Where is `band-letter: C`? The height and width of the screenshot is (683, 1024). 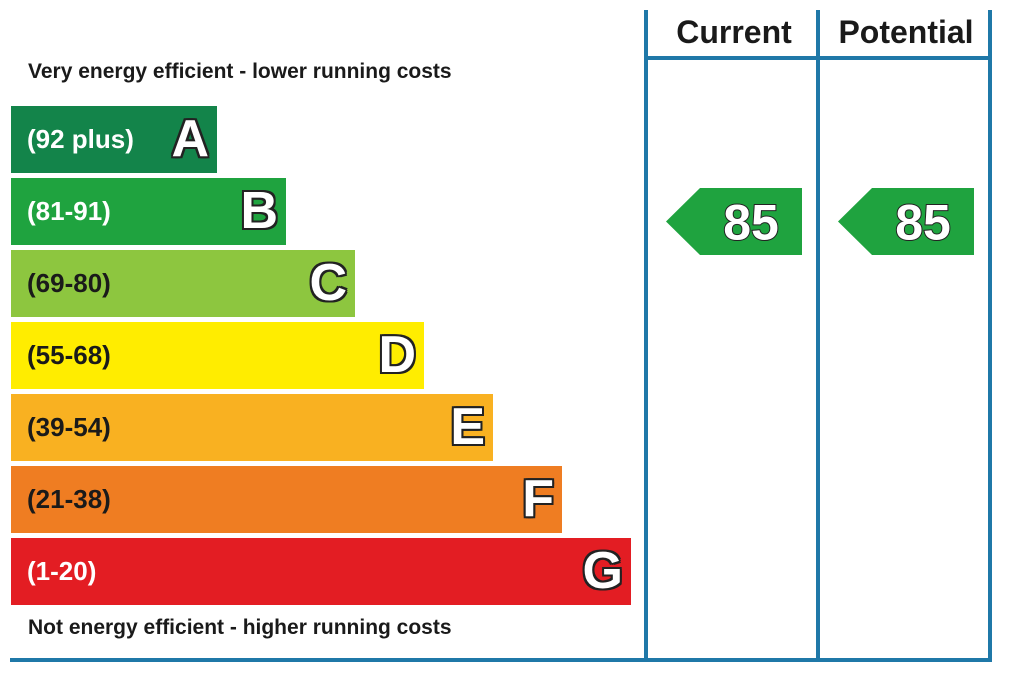
band-letter: C is located at coordinates (328, 283).